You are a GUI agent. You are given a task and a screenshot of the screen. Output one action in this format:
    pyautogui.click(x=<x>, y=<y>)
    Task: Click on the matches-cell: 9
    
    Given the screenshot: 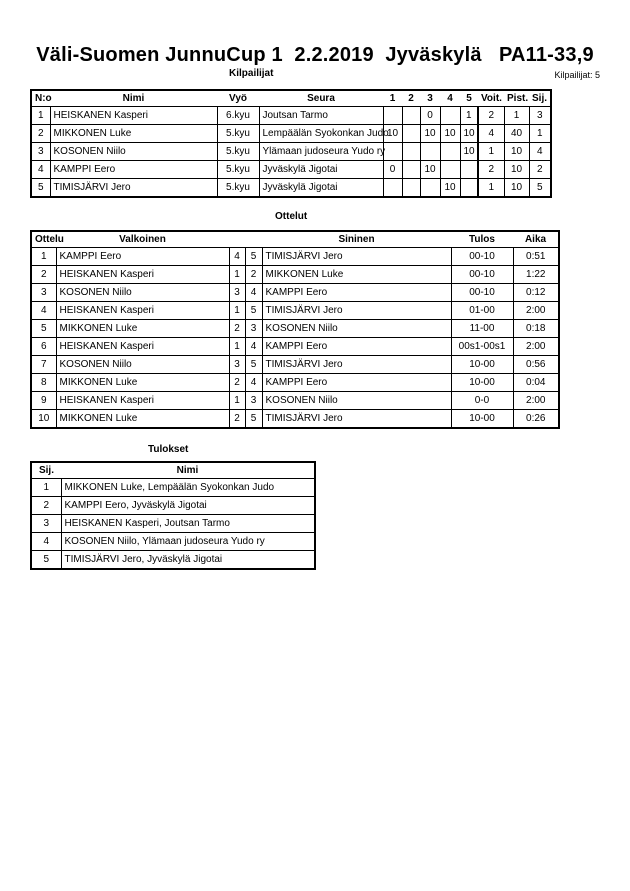 What is the action you would take?
    pyautogui.click(x=43, y=400)
    